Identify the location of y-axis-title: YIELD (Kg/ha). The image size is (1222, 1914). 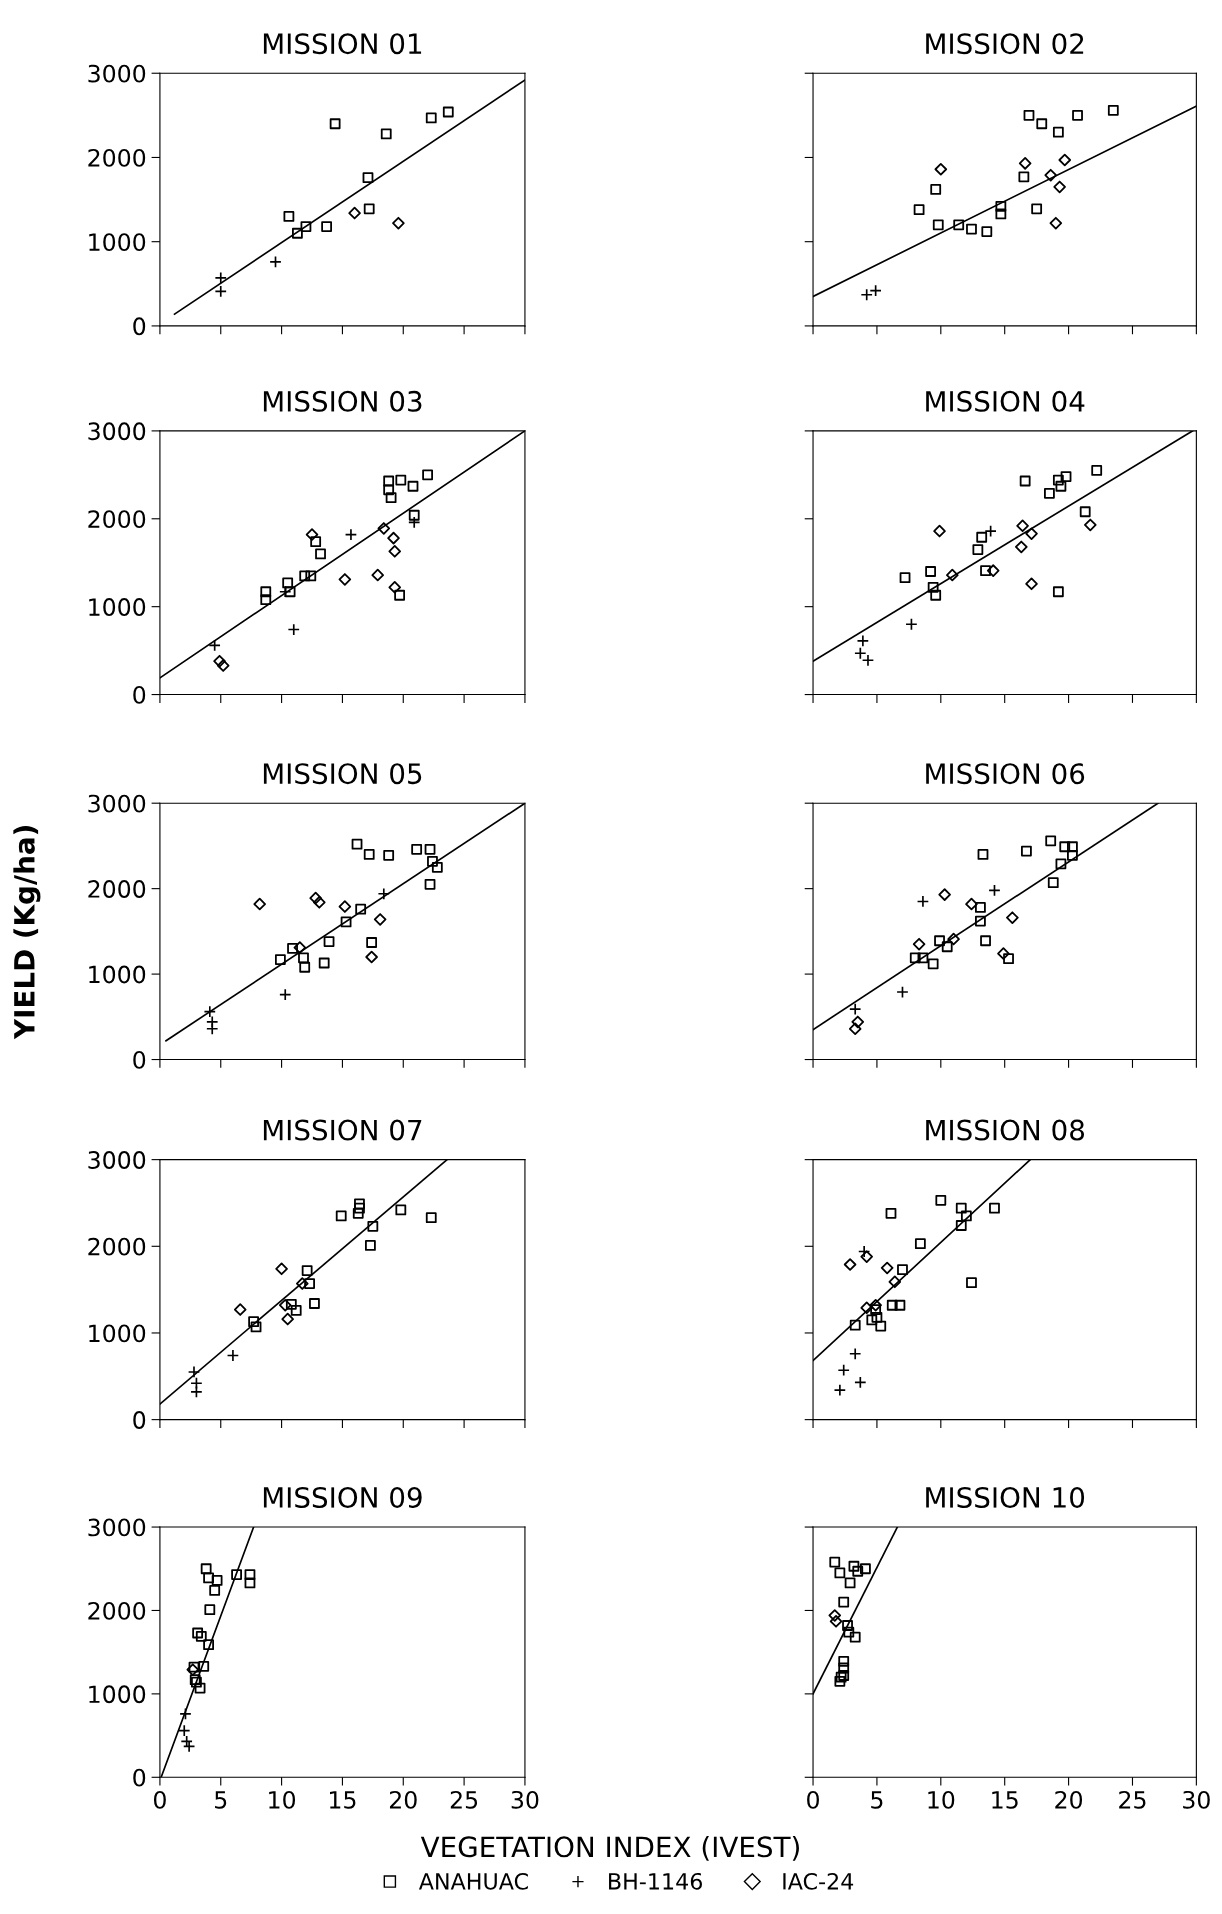
(27, 933).